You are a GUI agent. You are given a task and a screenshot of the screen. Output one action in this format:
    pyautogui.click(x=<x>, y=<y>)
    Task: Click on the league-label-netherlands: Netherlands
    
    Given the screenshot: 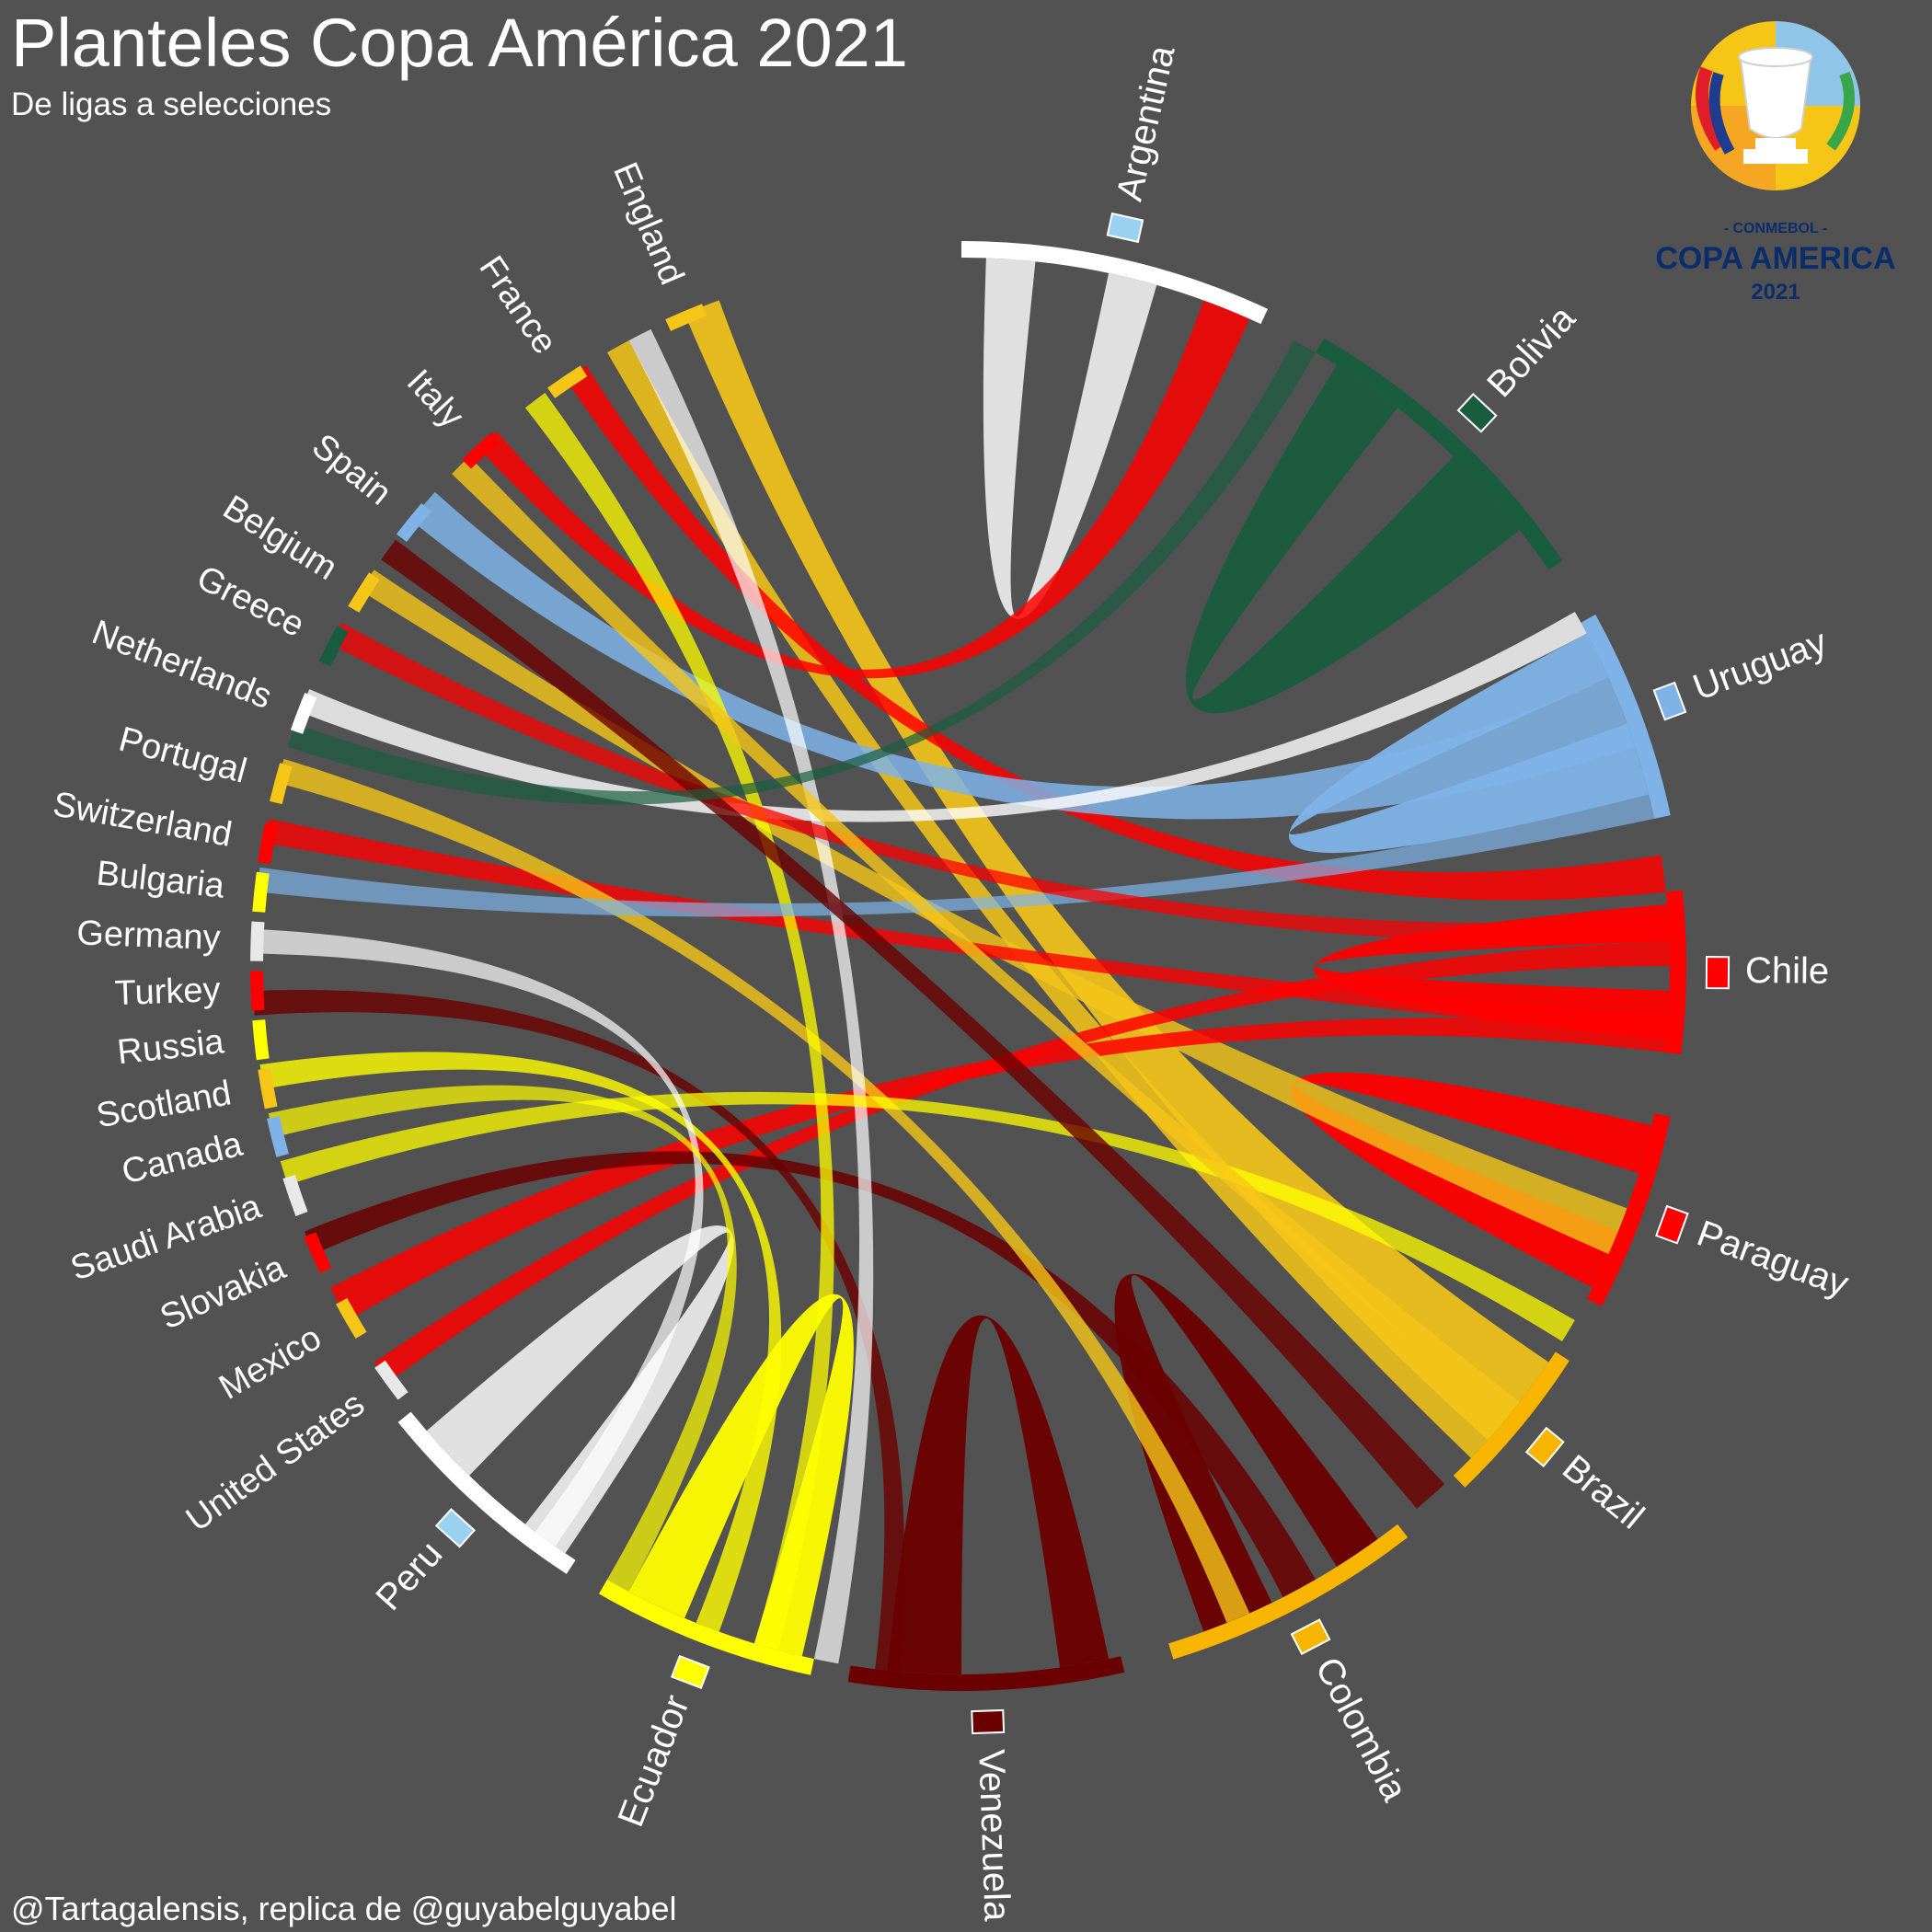 What is the action you would take?
    pyautogui.click(x=181, y=665)
    